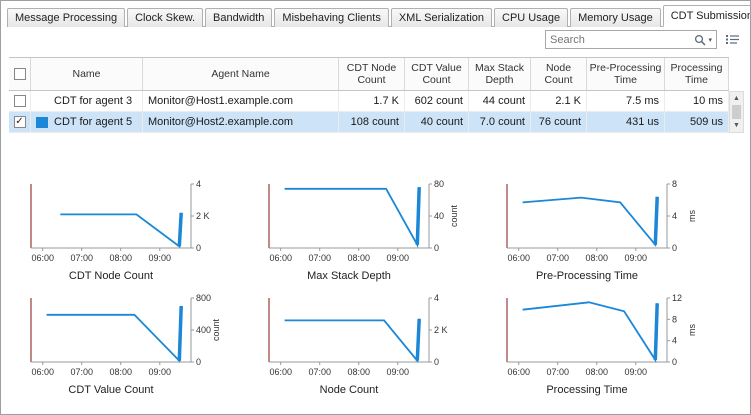 The width and height of the screenshot is (751, 415). Describe the element at coordinates (437, 74) in the screenshot. I see `column-header-cdt-value-count: CDT Value Count` at that location.